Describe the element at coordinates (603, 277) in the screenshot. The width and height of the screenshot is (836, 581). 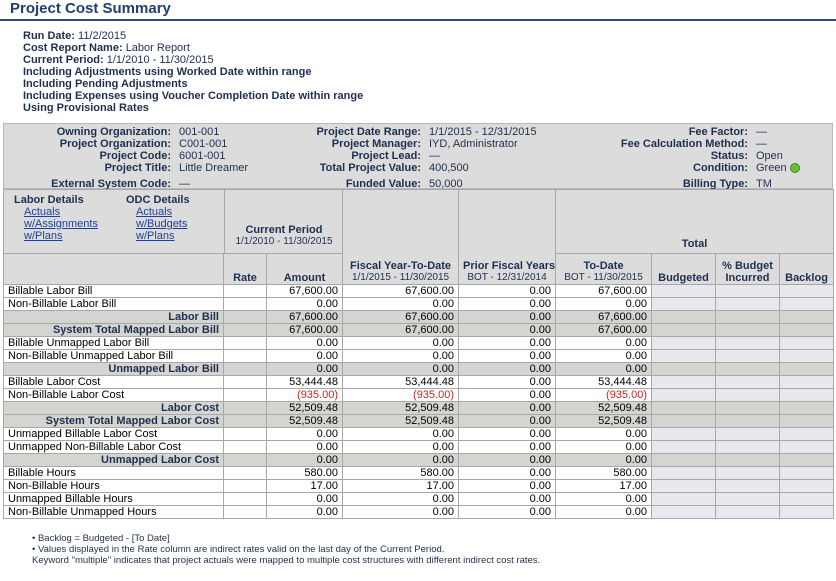
I see `to-date-range: BOT - 11/30/2015` at that location.